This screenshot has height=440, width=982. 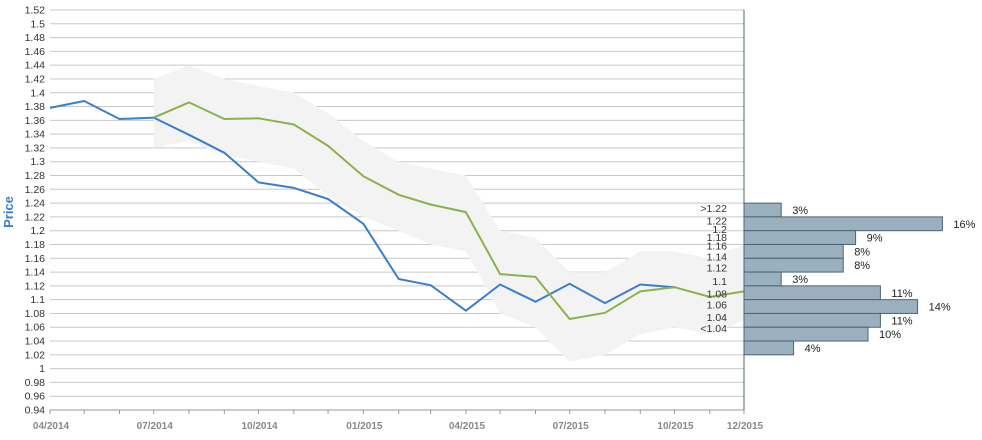 What do you see at coordinates (717, 295) in the screenshot?
I see `distribution-category-label: 1.08` at bounding box center [717, 295].